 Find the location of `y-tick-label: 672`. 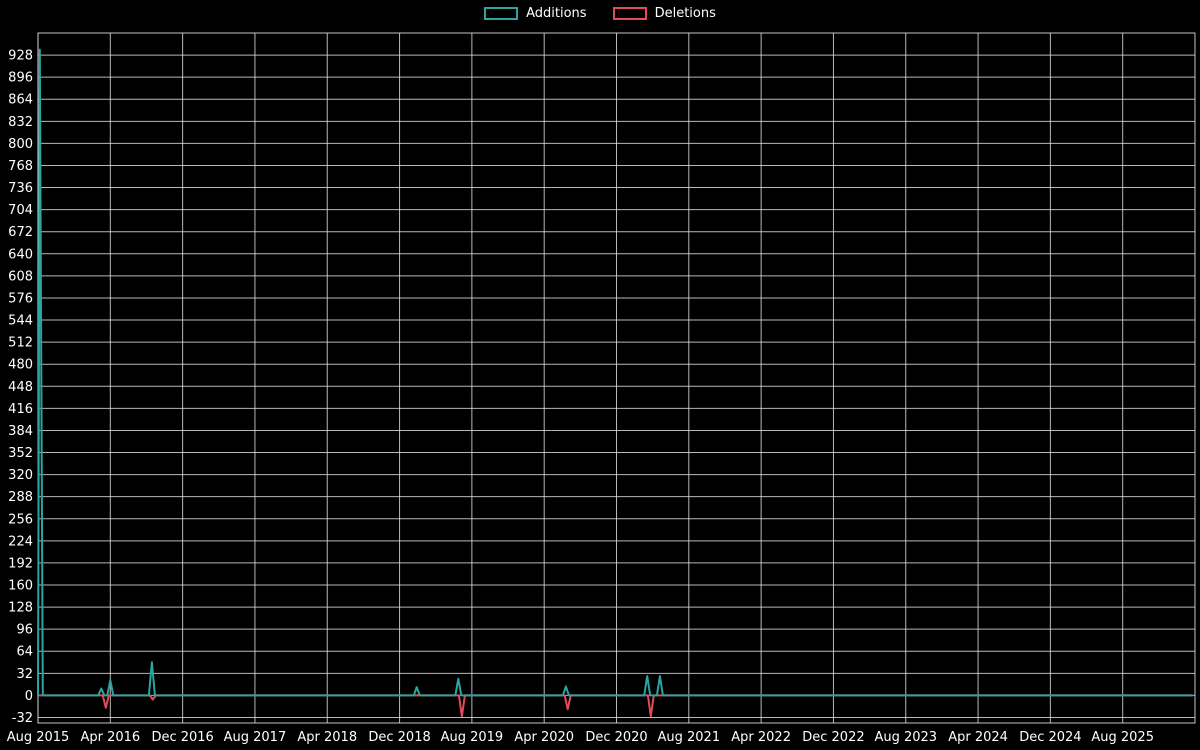

y-tick-label: 672 is located at coordinates (20, 232).